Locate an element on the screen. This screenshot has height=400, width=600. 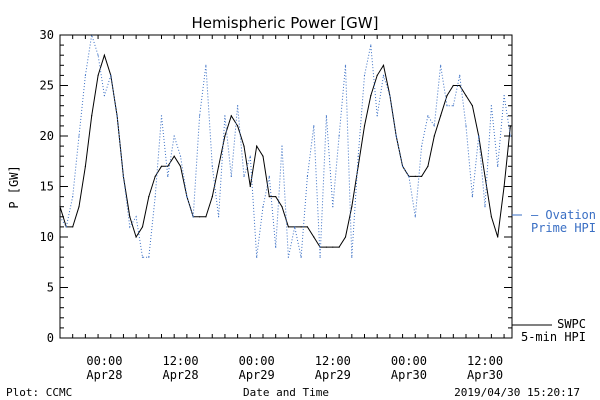
y-tick-label: 10 is located at coordinates (47, 237).